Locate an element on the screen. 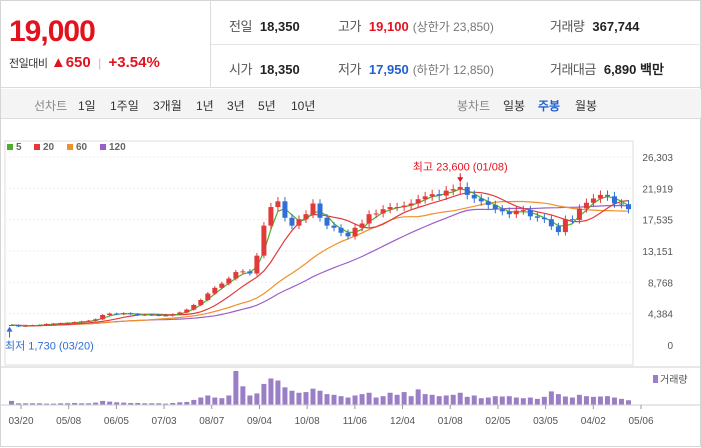 The image size is (701, 448). prev-close: 전일 18,350 is located at coordinates (264, 25).